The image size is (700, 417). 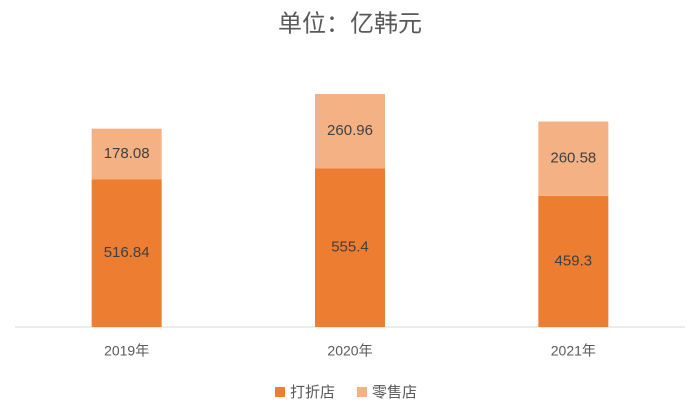 I want to click on data-label: 260.96, so click(x=350, y=130).